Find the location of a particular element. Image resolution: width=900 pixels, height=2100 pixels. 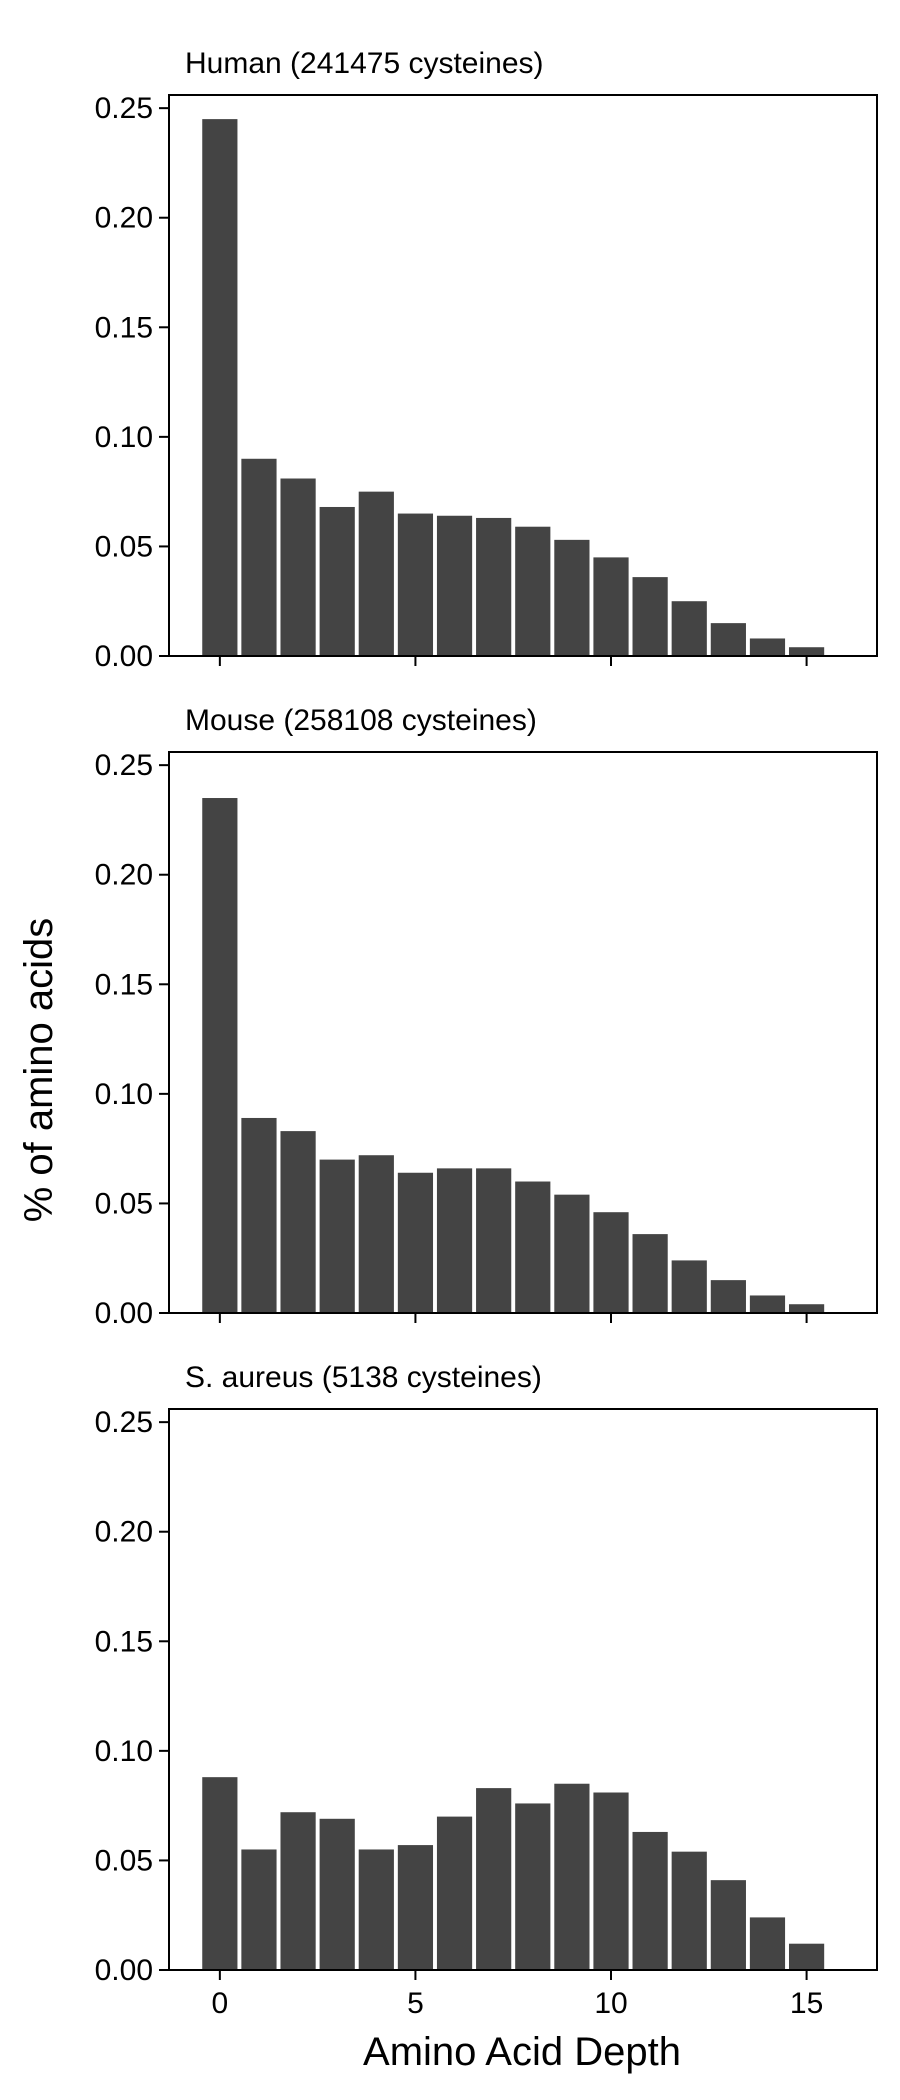

x-tick-label: 10 is located at coordinates (610, 2003).